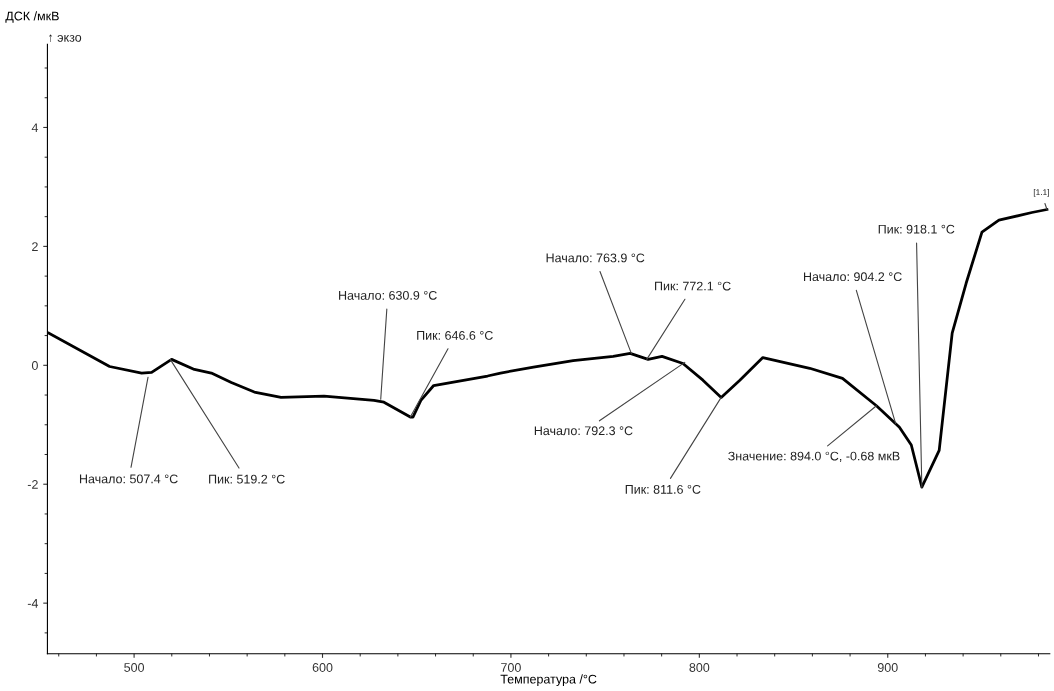 Image resolution: width=1054 pixels, height=691 pixels. What do you see at coordinates (595, 258) in the screenshot?
I see `annotation: Начало: 763.9 °C` at bounding box center [595, 258].